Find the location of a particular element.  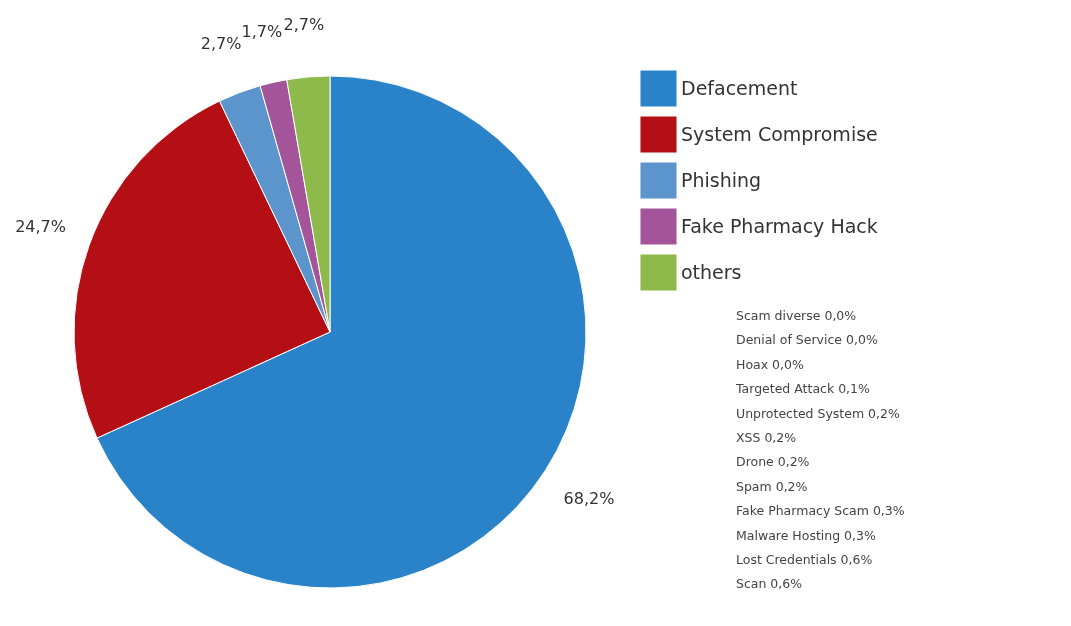

text: Fake Pharmacy Scam 0,3% is located at coordinates (820, 511).